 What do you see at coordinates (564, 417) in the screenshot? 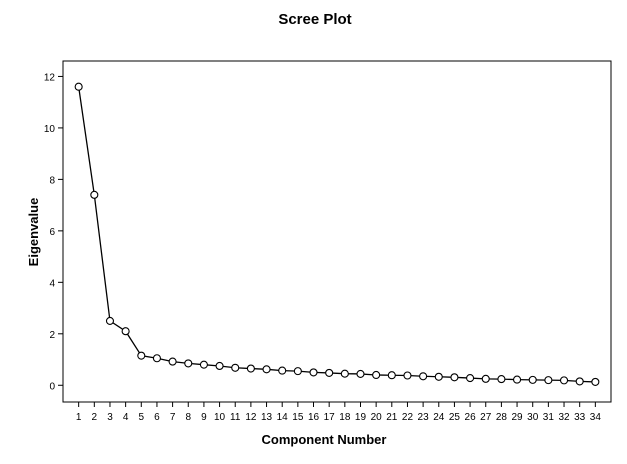
I see `x-tick-label: 32` at bounding box center [564, 417].